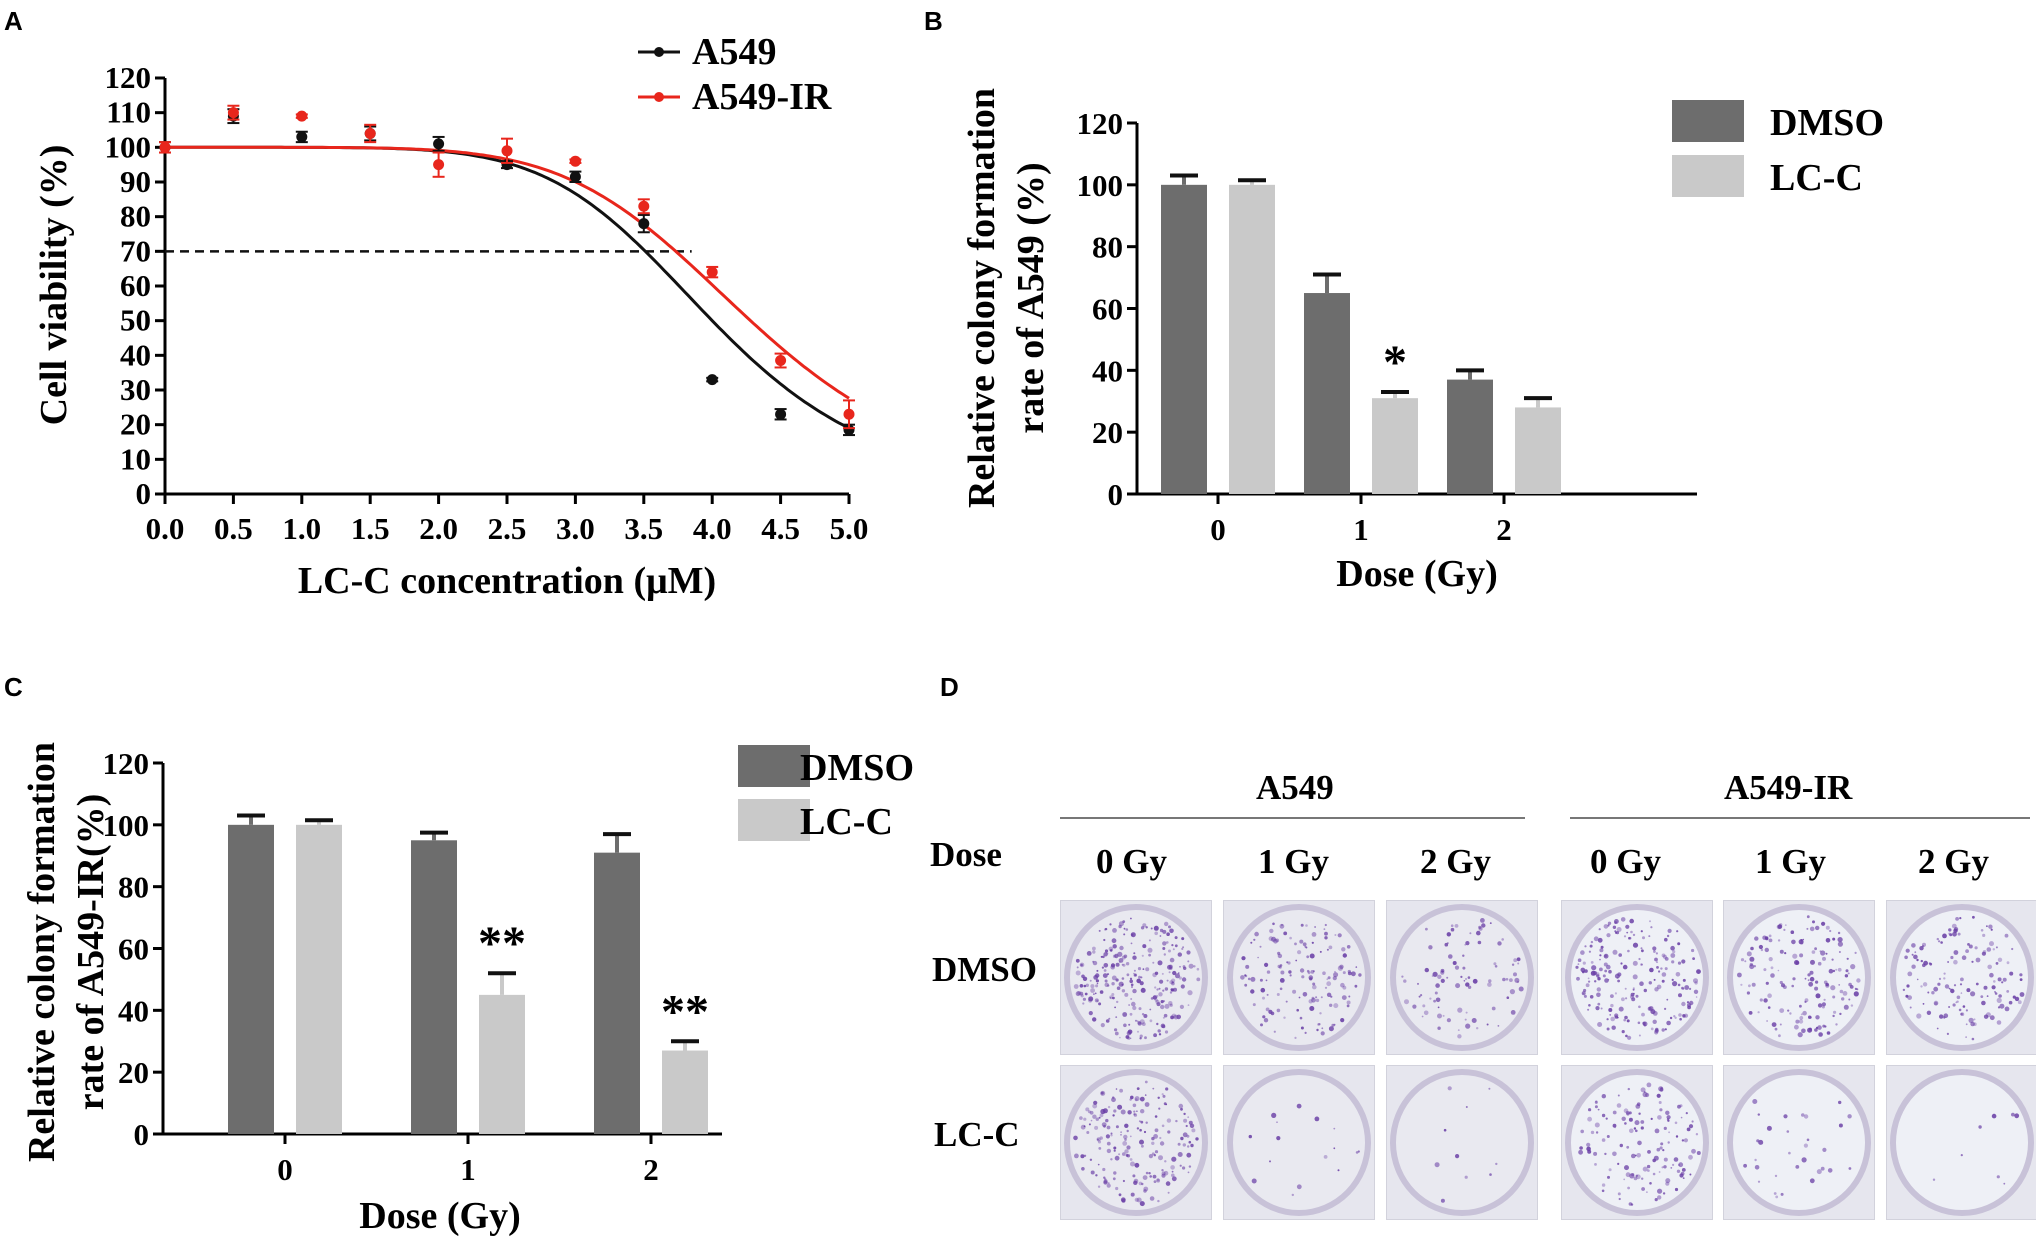  I want to click on dose-label-a549-1: 1 Gy, so click(1293, 861).